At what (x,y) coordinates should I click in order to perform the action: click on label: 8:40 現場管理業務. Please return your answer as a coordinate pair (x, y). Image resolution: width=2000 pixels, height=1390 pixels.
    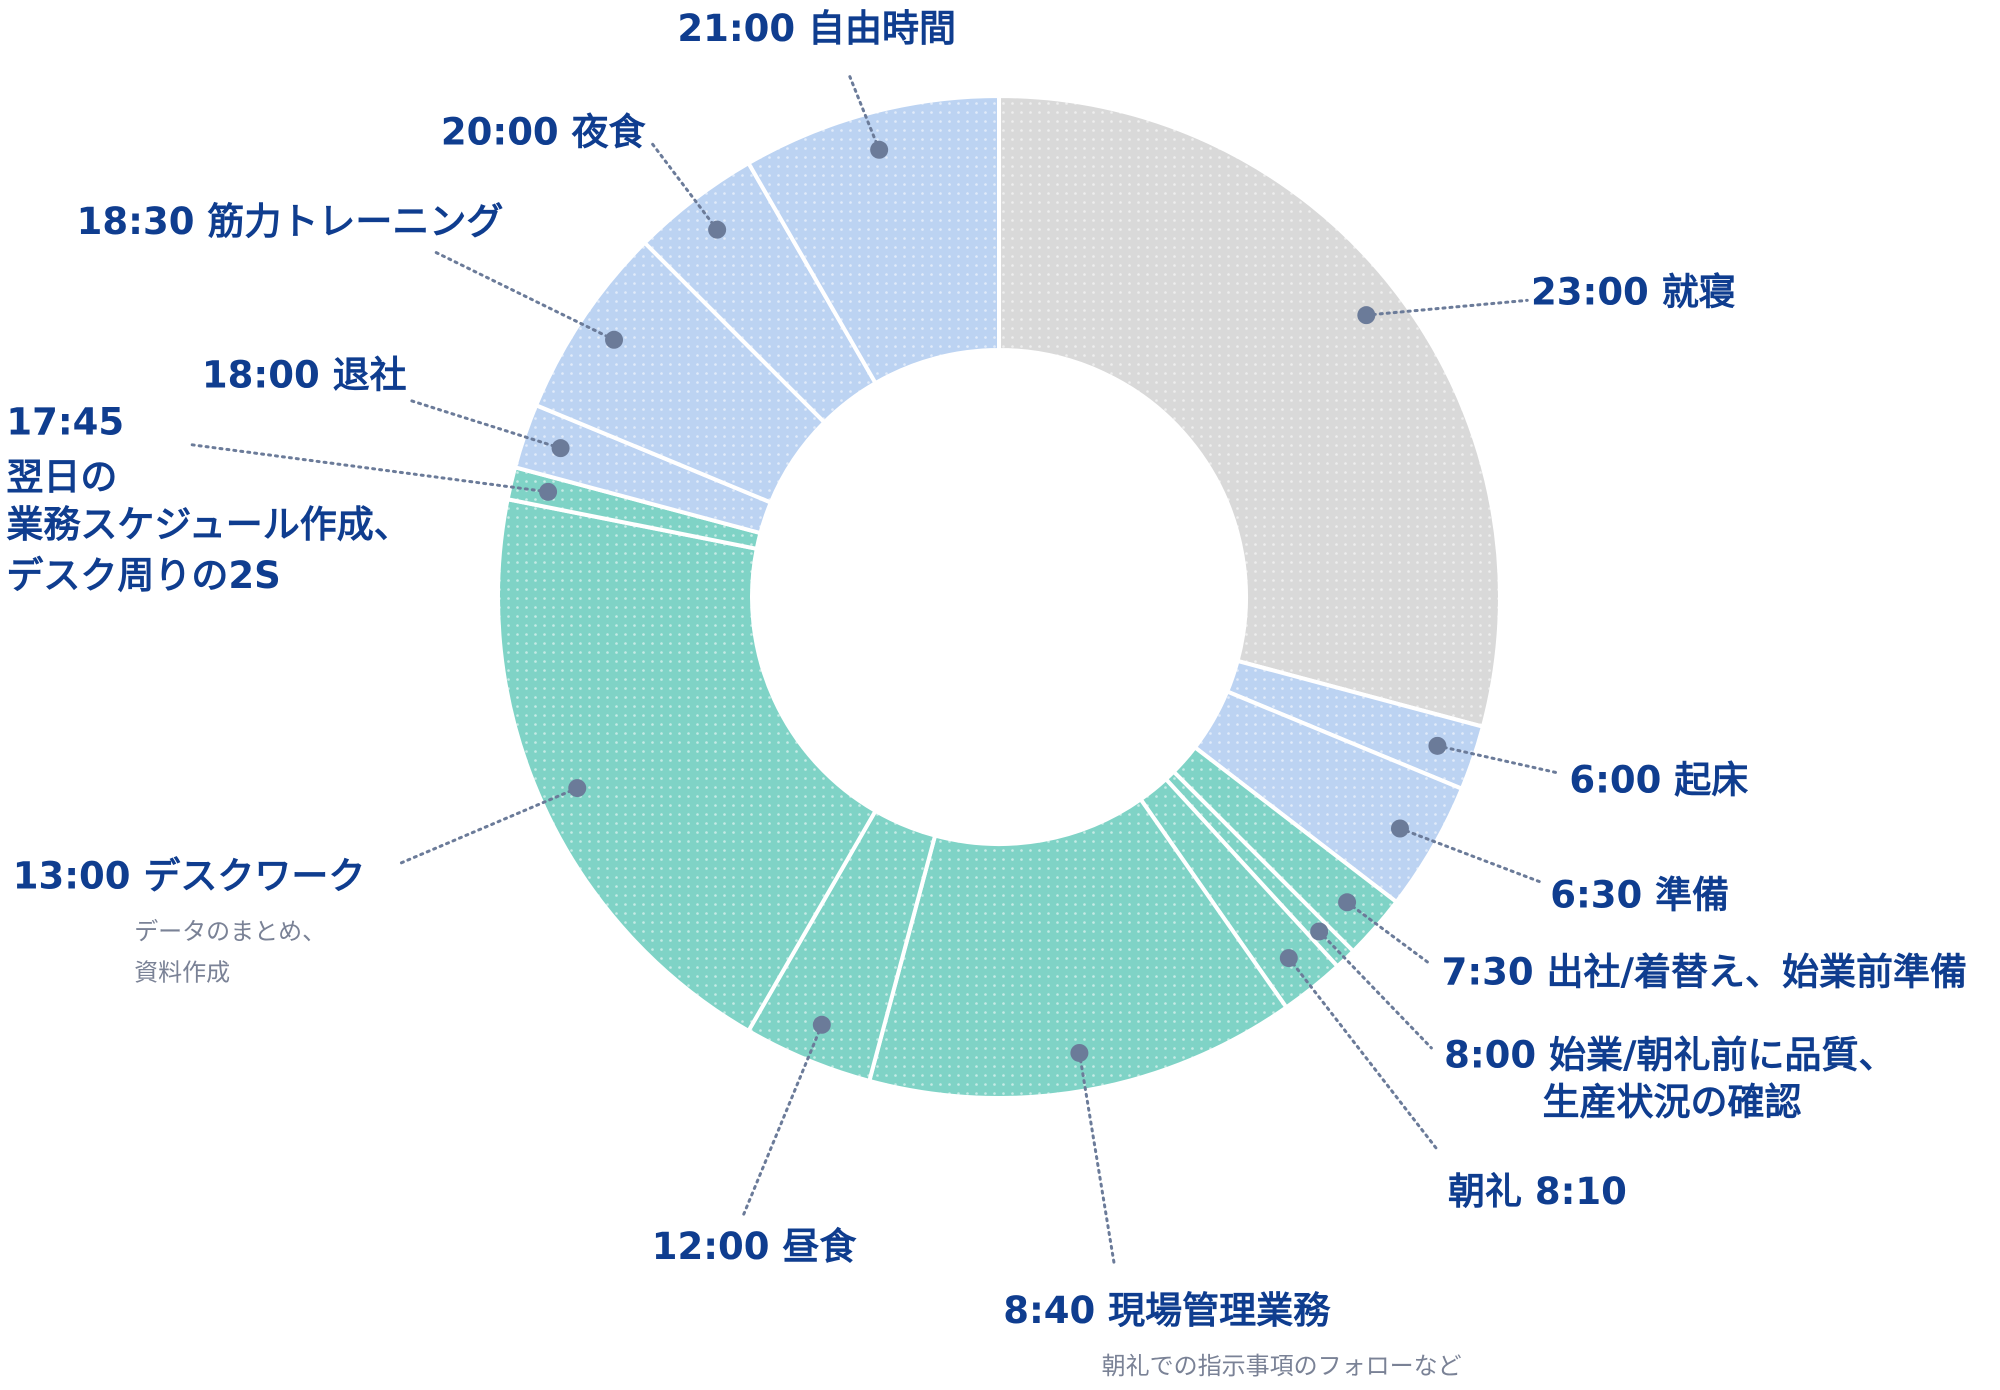
    Looking at the image, I should click on (1167, 1310).